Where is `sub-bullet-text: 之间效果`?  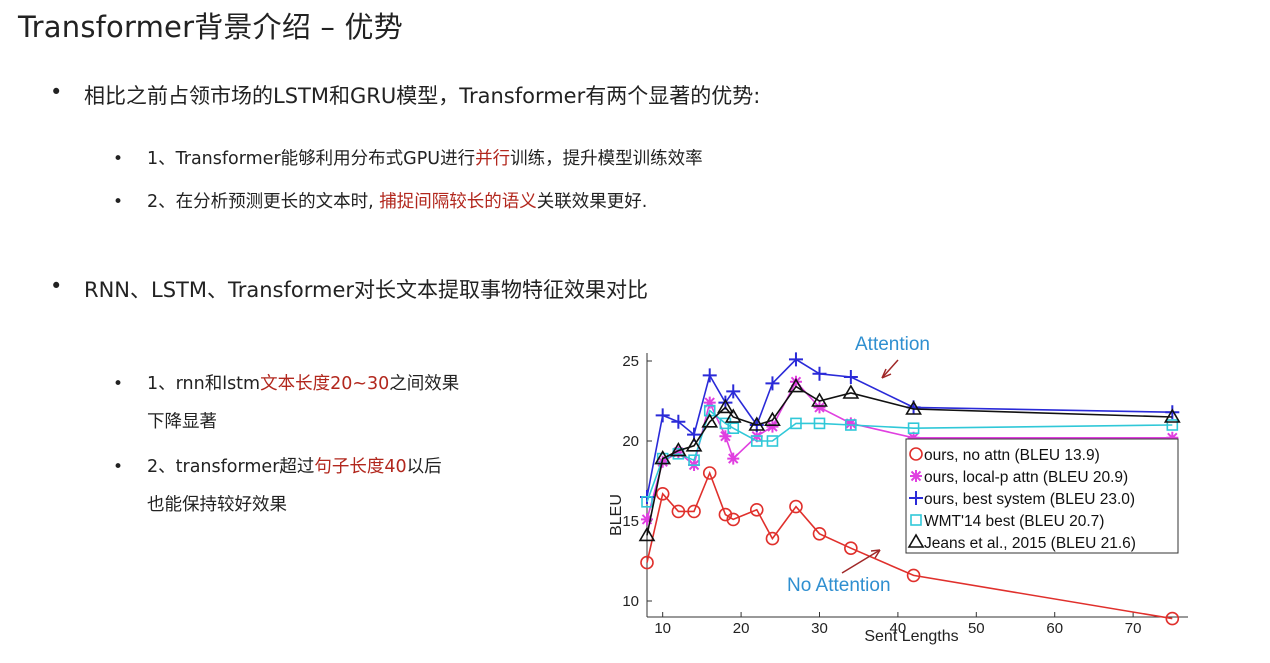 sub-bullet-text: 之间效果 is located at coordinates (424, 384).